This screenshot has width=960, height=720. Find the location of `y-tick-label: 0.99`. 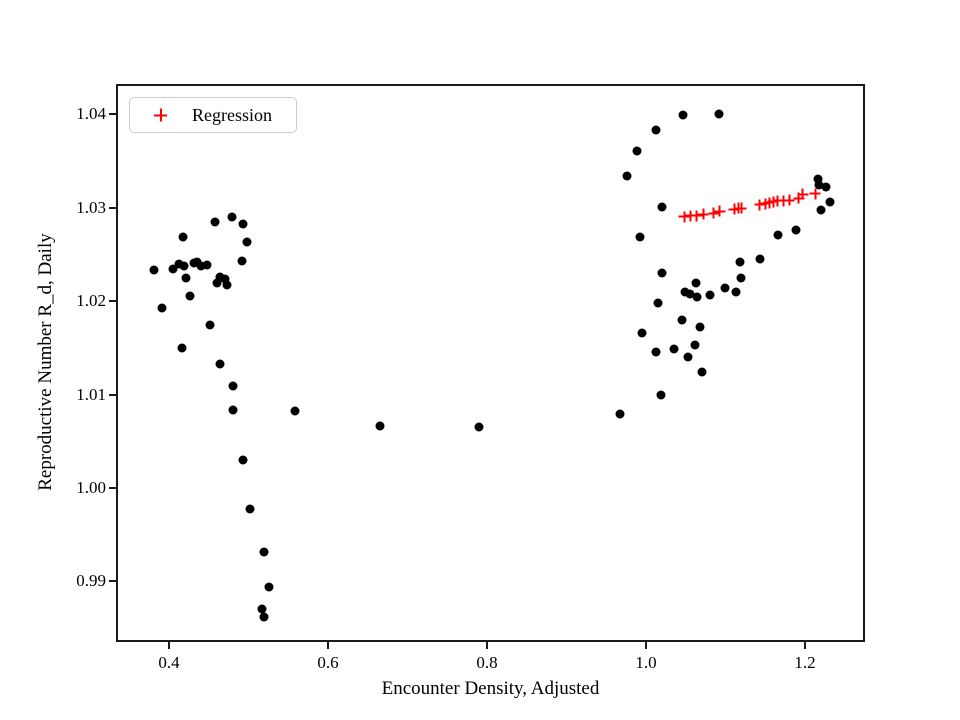

y-tick-label: 0.99 is located at coordinates (91, 581).